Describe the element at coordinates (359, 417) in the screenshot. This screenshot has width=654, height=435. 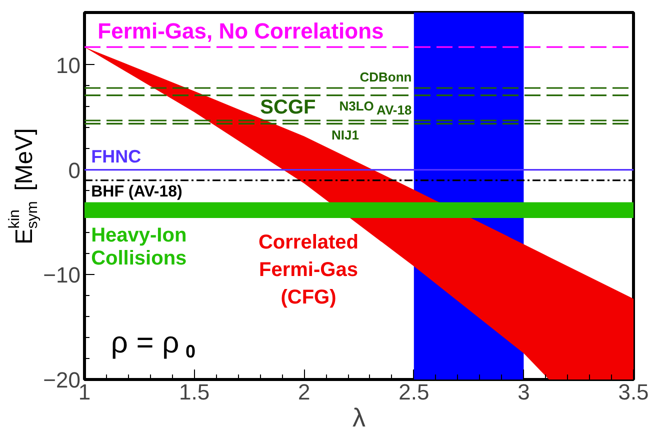
I see `x-axis-title: λ` at that location.